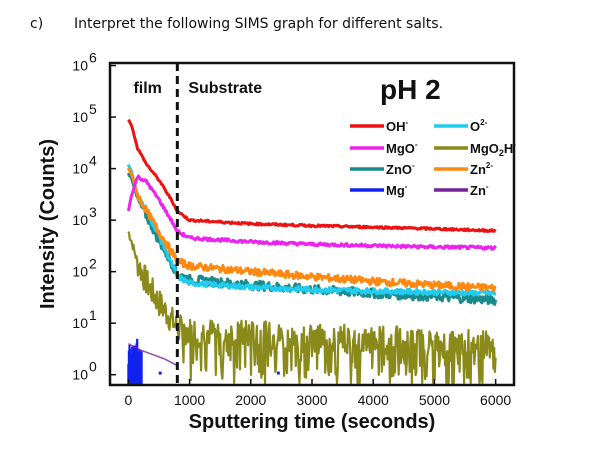 This screenshot has width=595, height=466. What do you see at coordinates (384, 148) in the screenshot?
I see `legend-entry: MgO-` at bounding box center [384, 148].